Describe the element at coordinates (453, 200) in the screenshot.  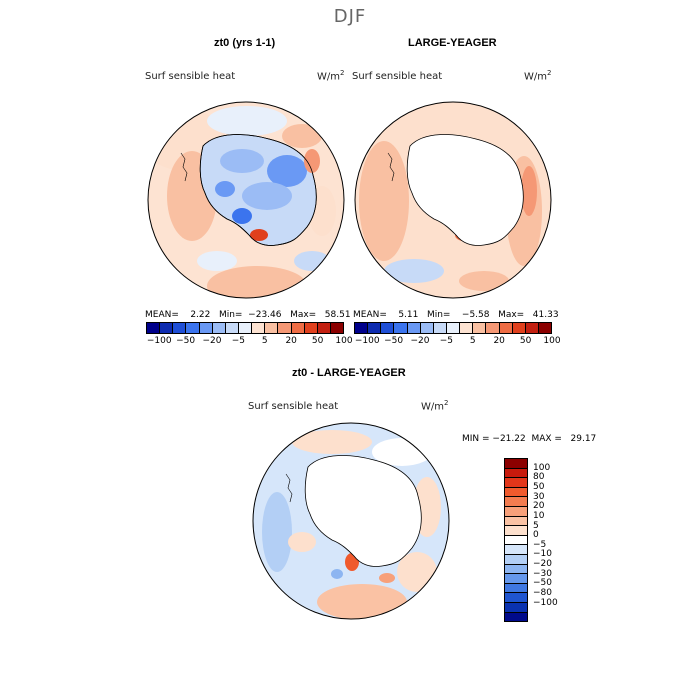
I see `panel2-map` at that location.